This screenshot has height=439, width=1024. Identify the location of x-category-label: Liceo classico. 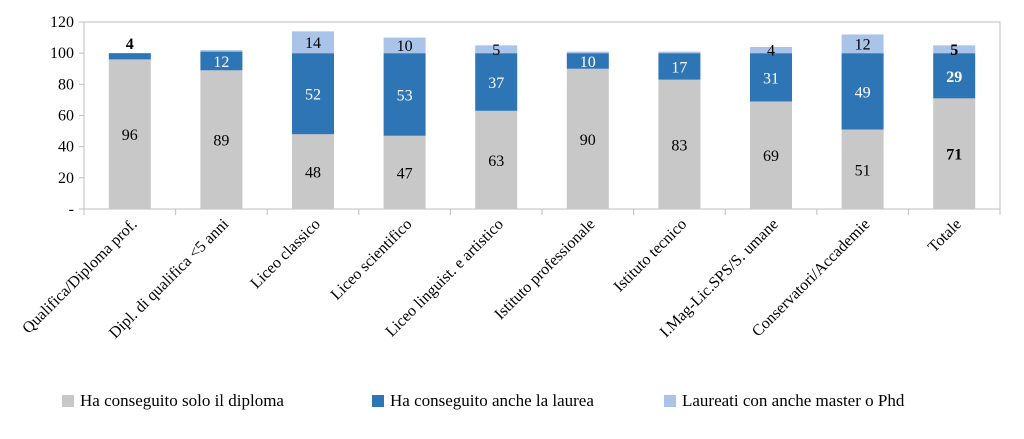
(285, 254).